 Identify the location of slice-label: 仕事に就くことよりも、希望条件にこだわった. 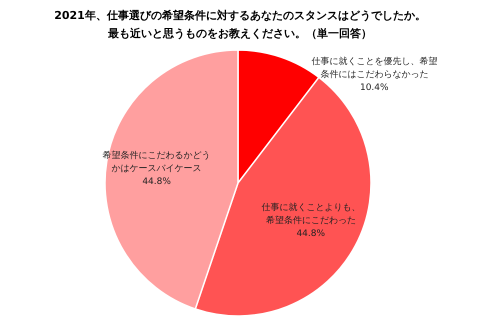
(310, 214).